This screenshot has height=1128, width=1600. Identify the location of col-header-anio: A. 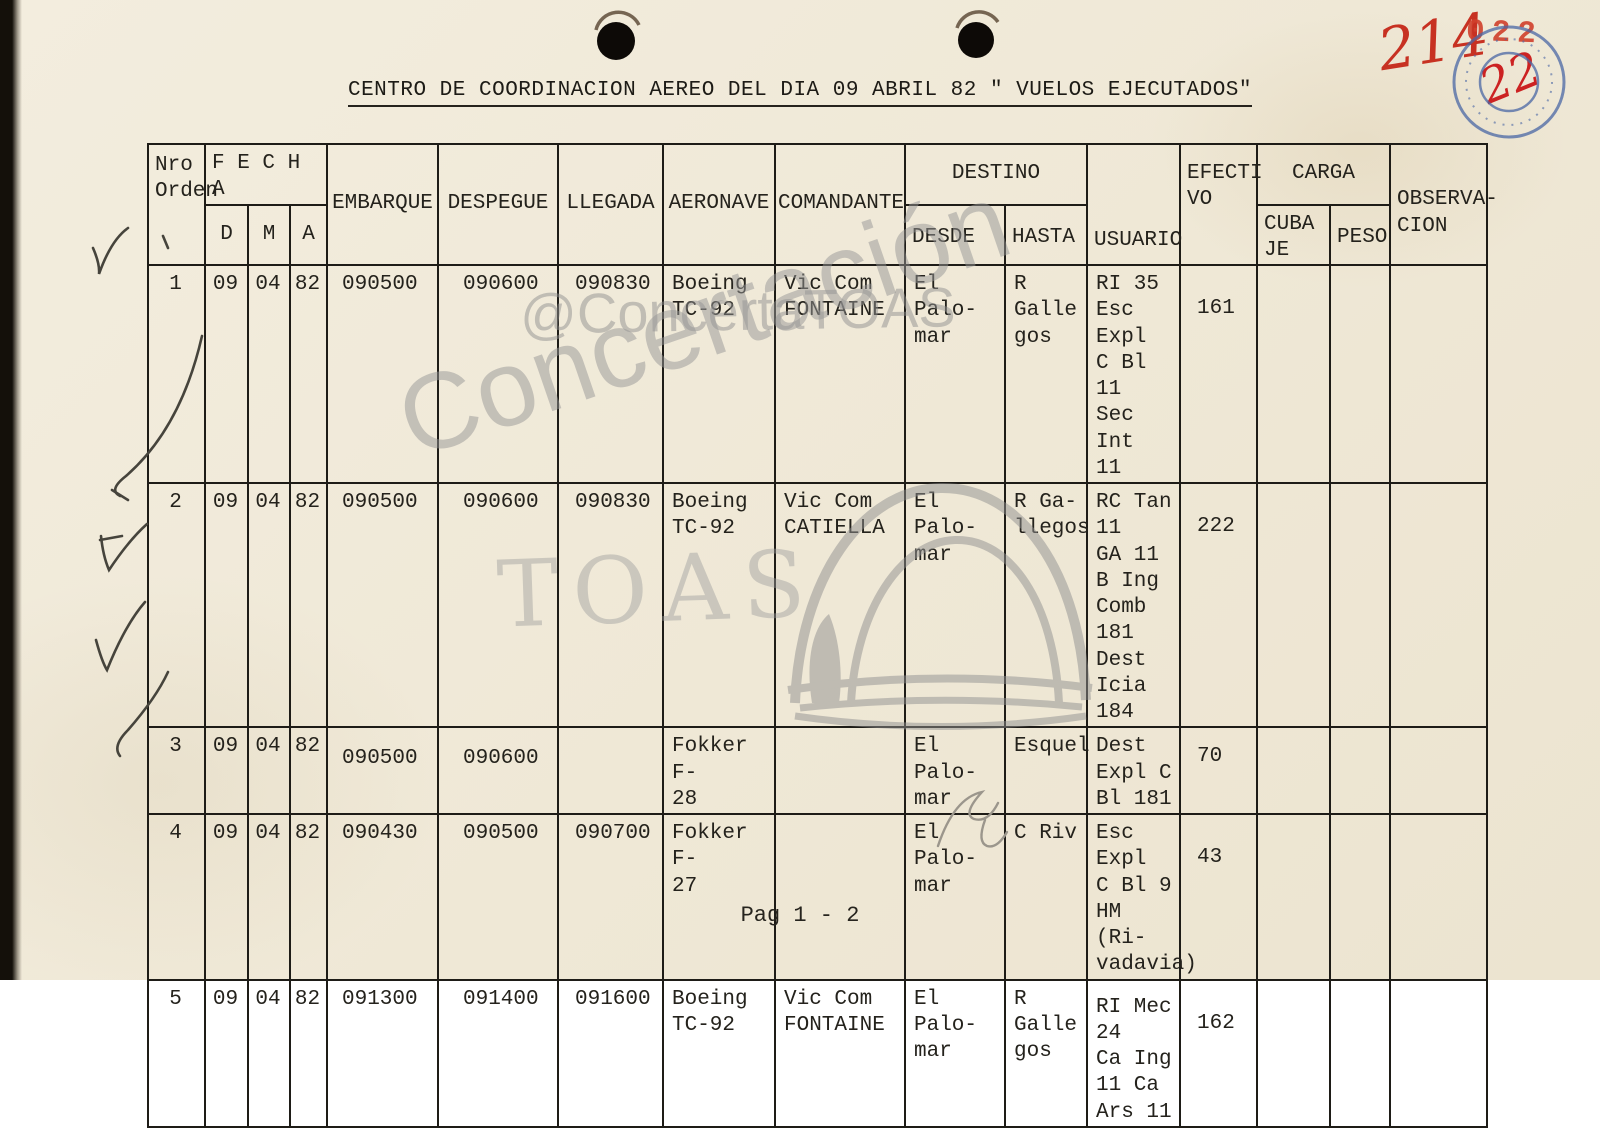
(308, 234).